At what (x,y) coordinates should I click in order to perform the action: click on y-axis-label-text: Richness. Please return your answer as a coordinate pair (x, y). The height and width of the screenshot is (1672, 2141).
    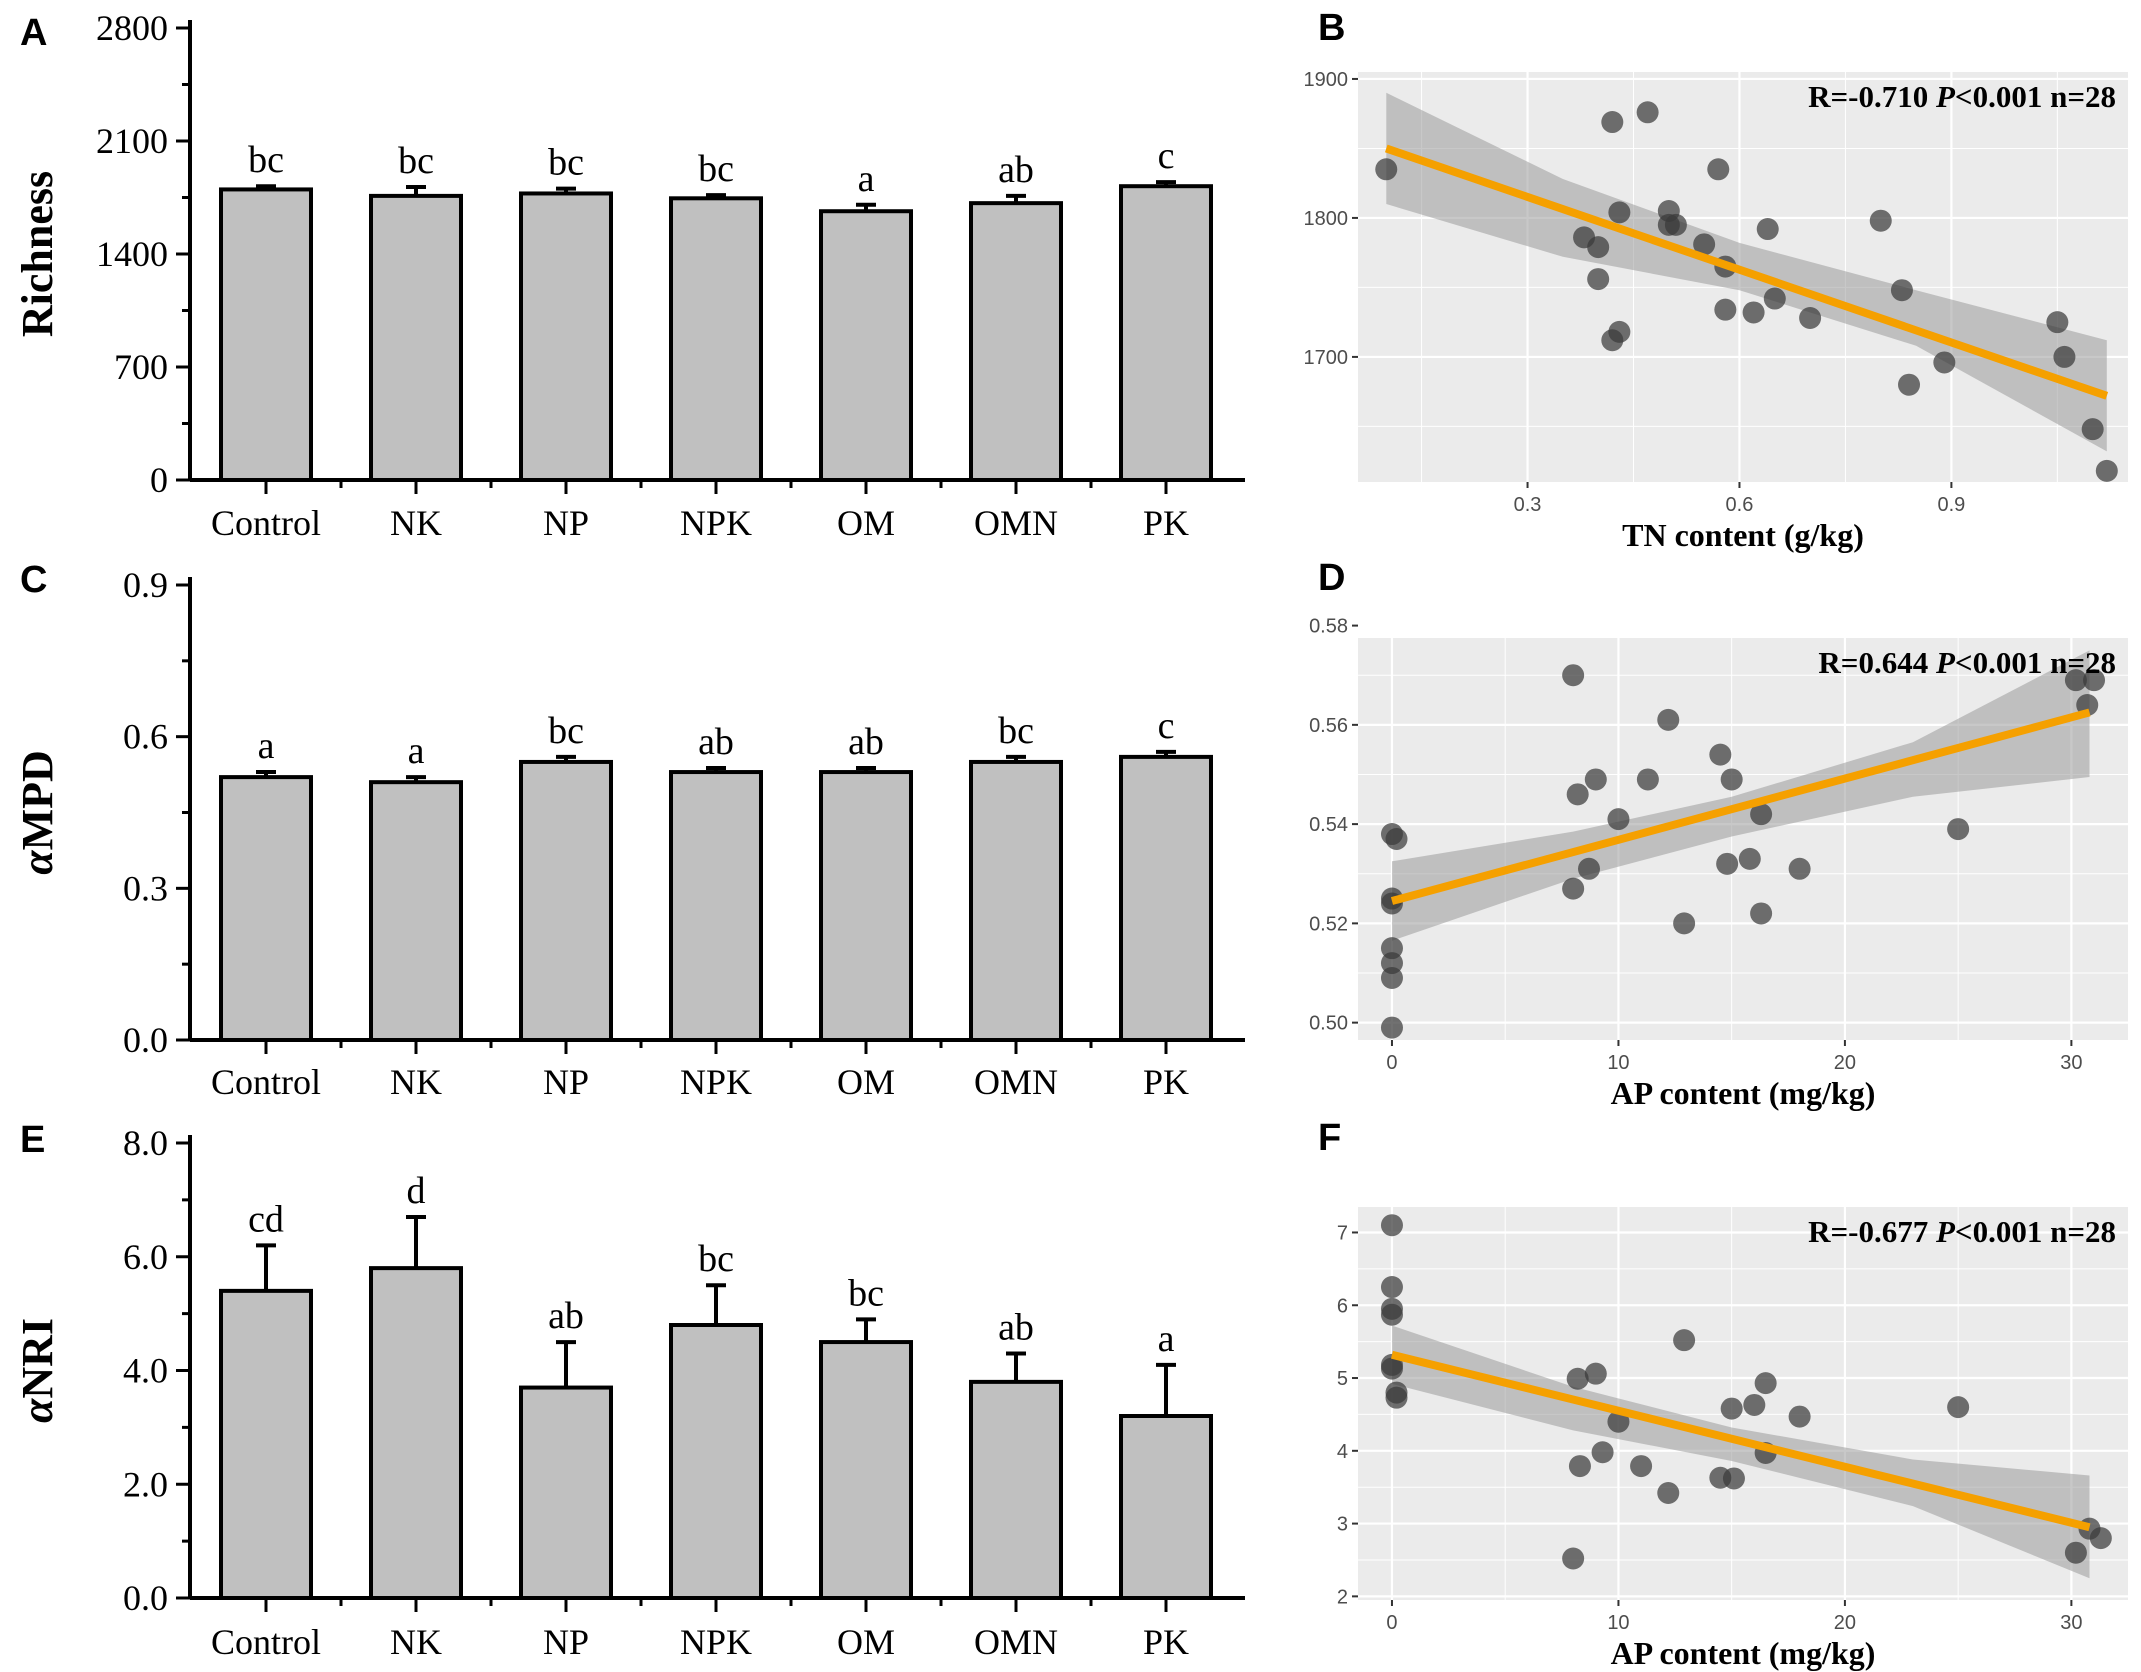
    Looking at the image, I should click on (37, 254).